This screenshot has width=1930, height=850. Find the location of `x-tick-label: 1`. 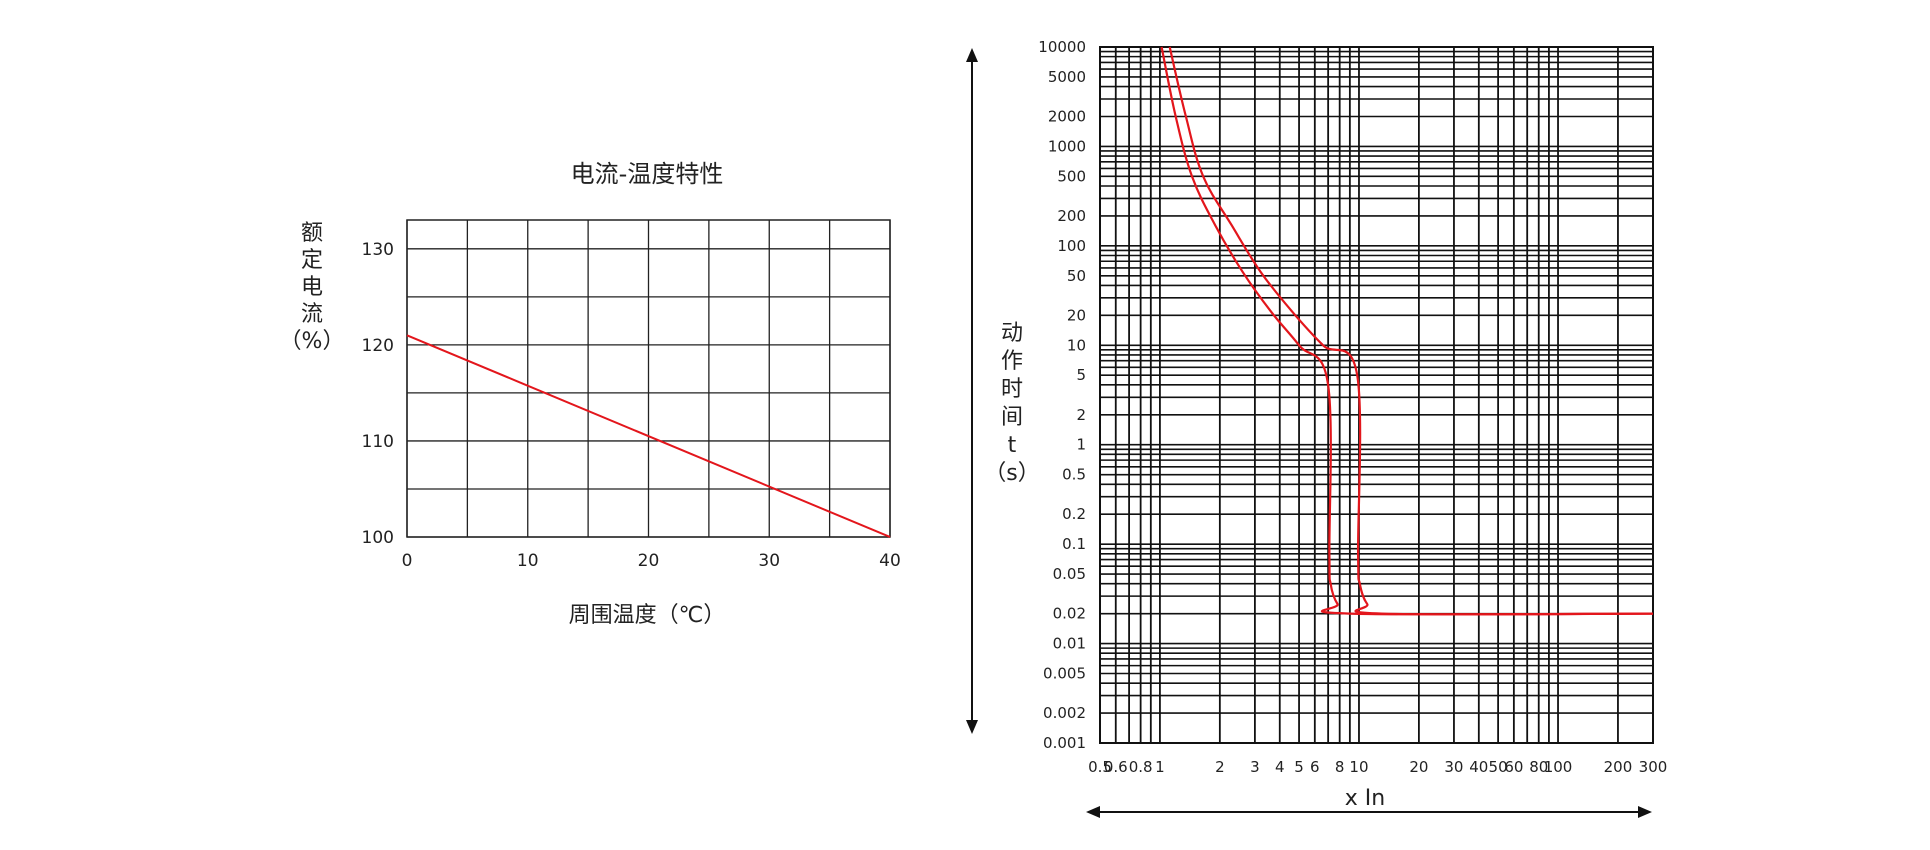

x-tick-label: 1 is located at coordinates (1160, 767).